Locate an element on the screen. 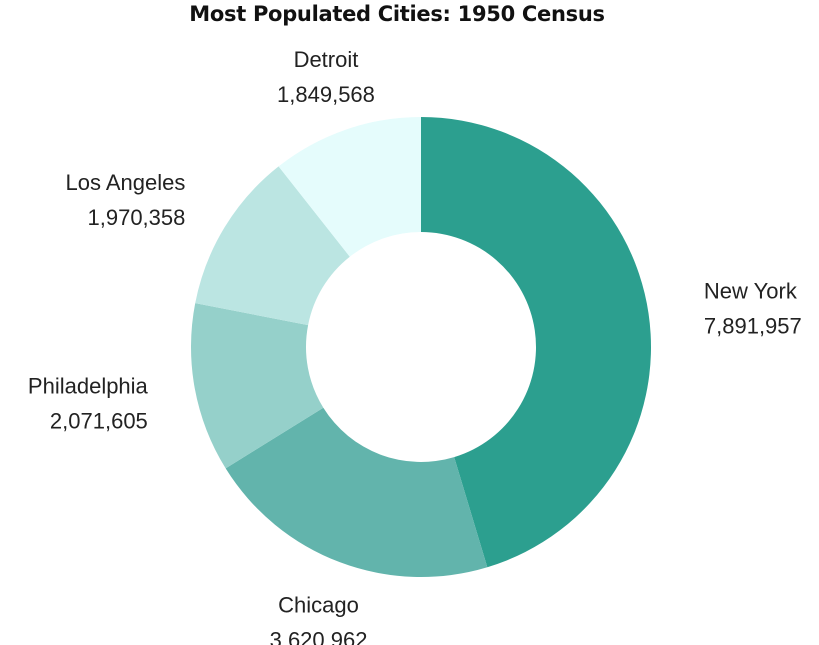 The image size is (819, 645). slice-label-philadelphia: Philadelphia is located at coordinates (88, 386).